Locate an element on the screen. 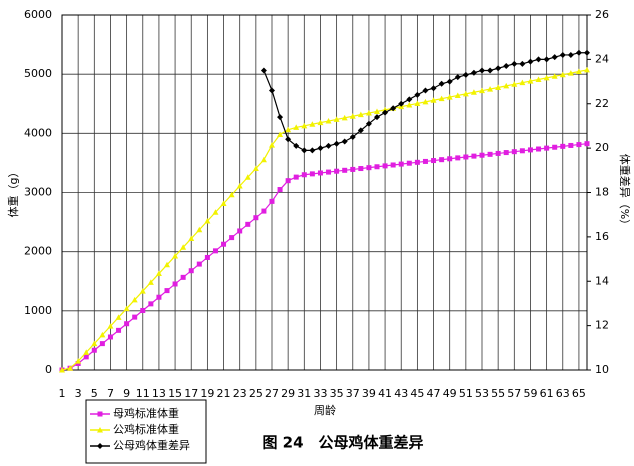 This screenshot has height=466, width=634. x-tick-label: 53 is located at coordinates (482, 393).